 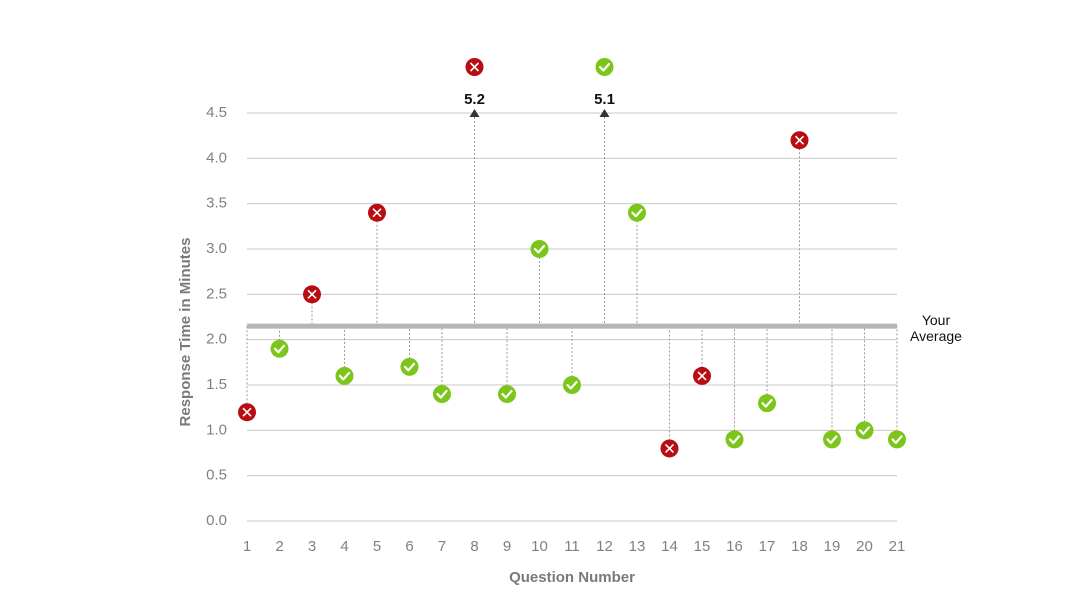 I want to click on x-tick-label: 14, so click(x=669, y=546).